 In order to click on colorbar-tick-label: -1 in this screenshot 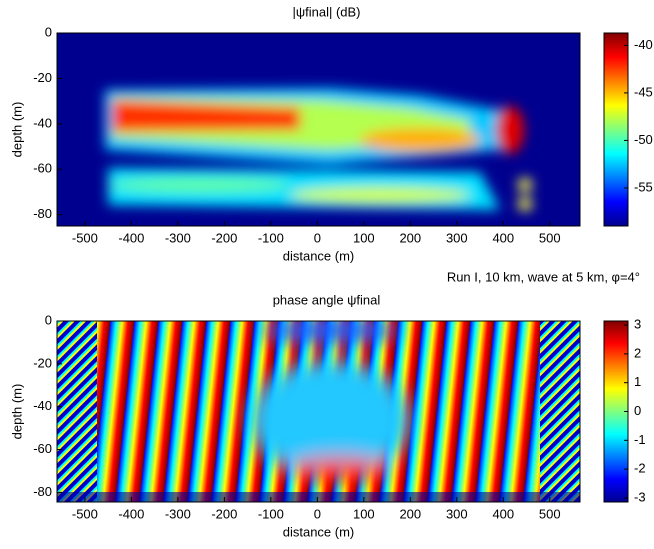, I will do `click(640, 439)`.